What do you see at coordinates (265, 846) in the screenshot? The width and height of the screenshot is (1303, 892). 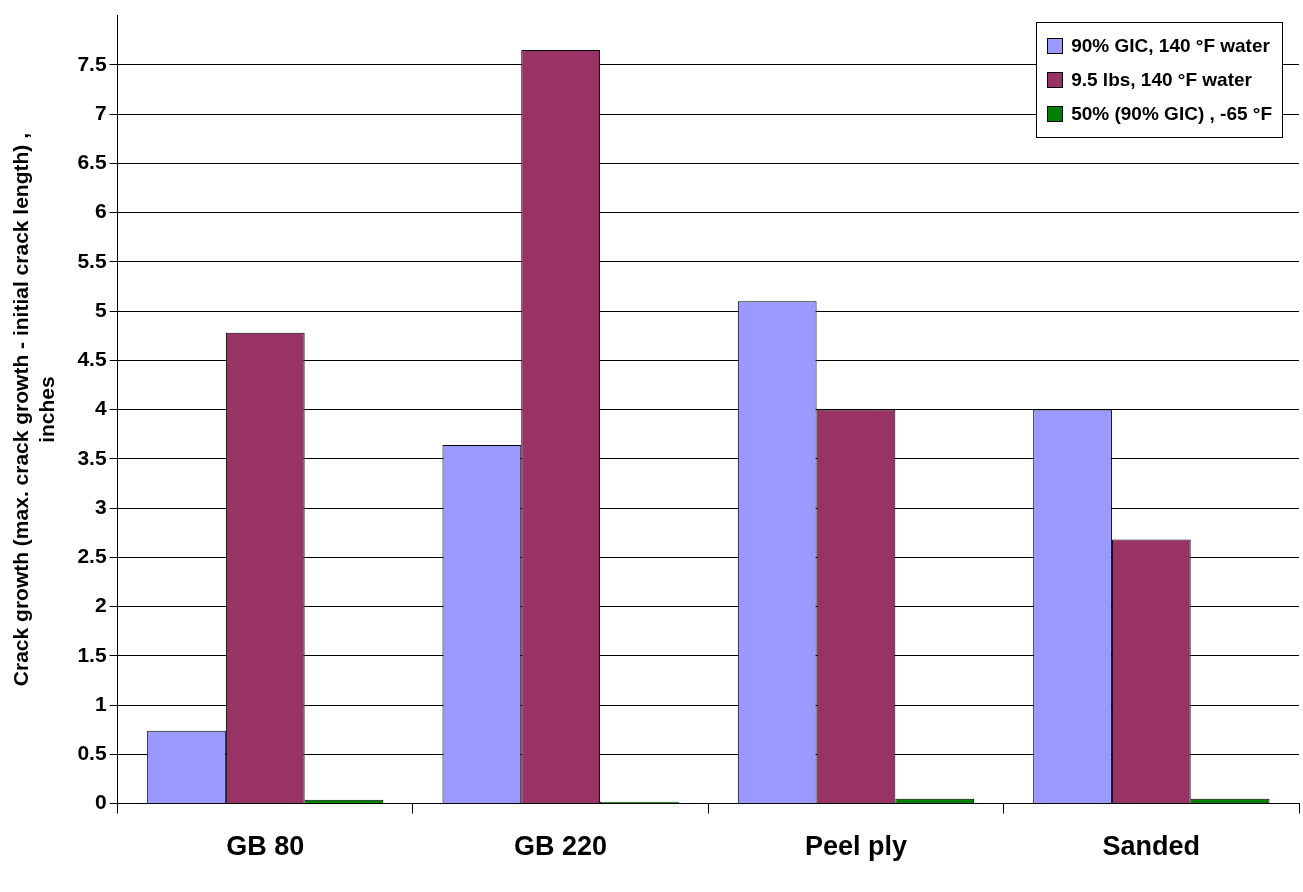 I see `x-tick-label: GB 80` at bounding box center [265, 846].